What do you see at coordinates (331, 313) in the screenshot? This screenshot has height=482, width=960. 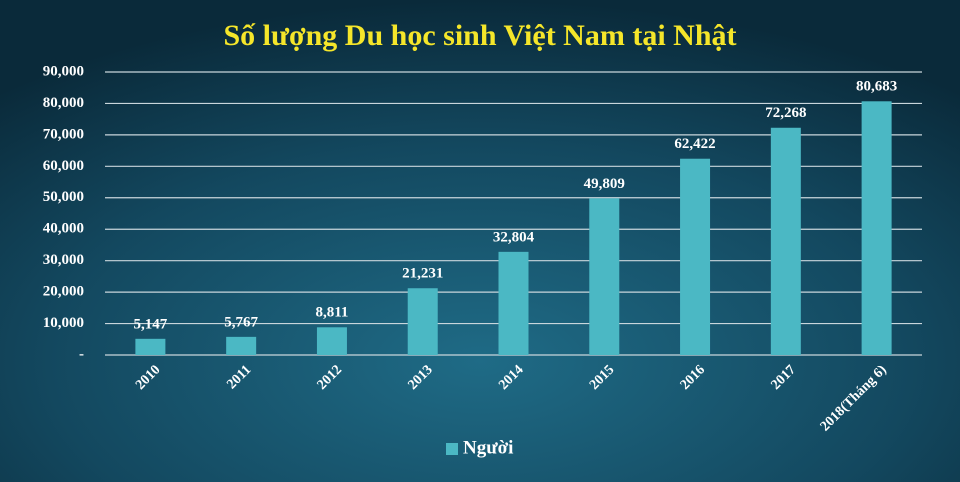 I see `value-label: 8,811` at bounding box center [331, 313].